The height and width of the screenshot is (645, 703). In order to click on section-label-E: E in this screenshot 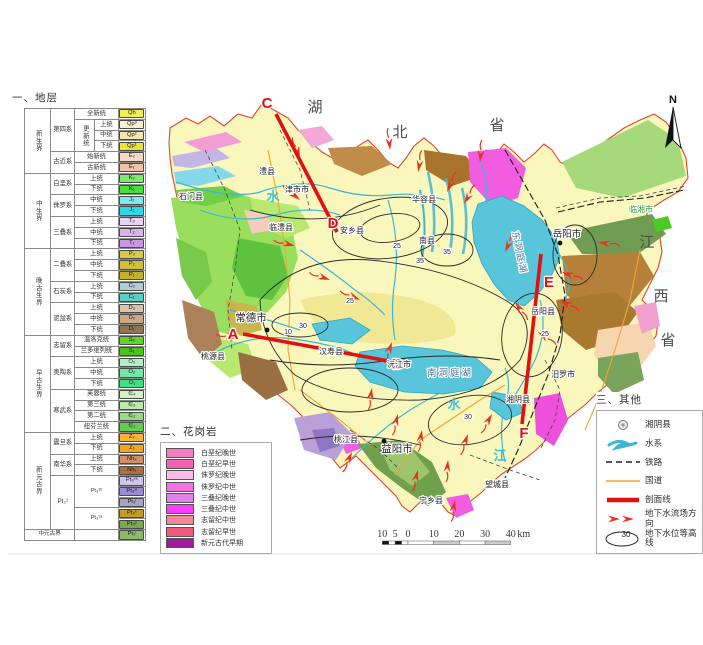, I will do `click(549, 282)`.